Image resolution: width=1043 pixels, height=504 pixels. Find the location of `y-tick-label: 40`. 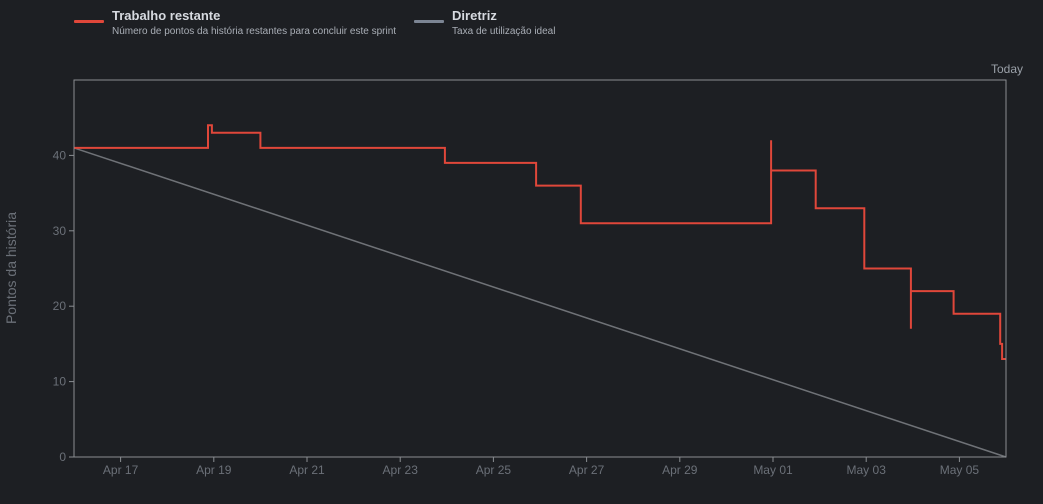

y-tick-label: 40 is located at coordinates (60, 155).